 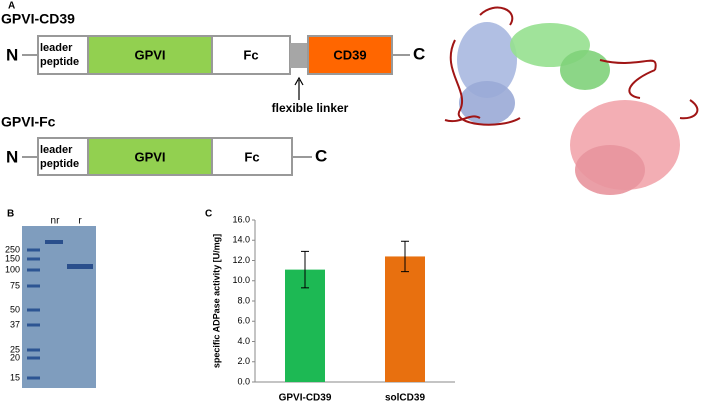 What do you see at coordinates (12, 269) in the screenshot?
I see `marker-label: 100` at bounding box center [12, 269].